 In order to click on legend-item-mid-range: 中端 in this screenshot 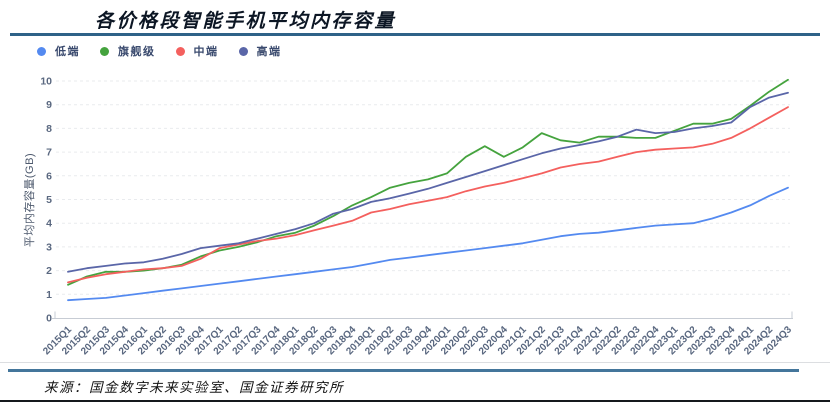, I will do `click(197, 51)`.